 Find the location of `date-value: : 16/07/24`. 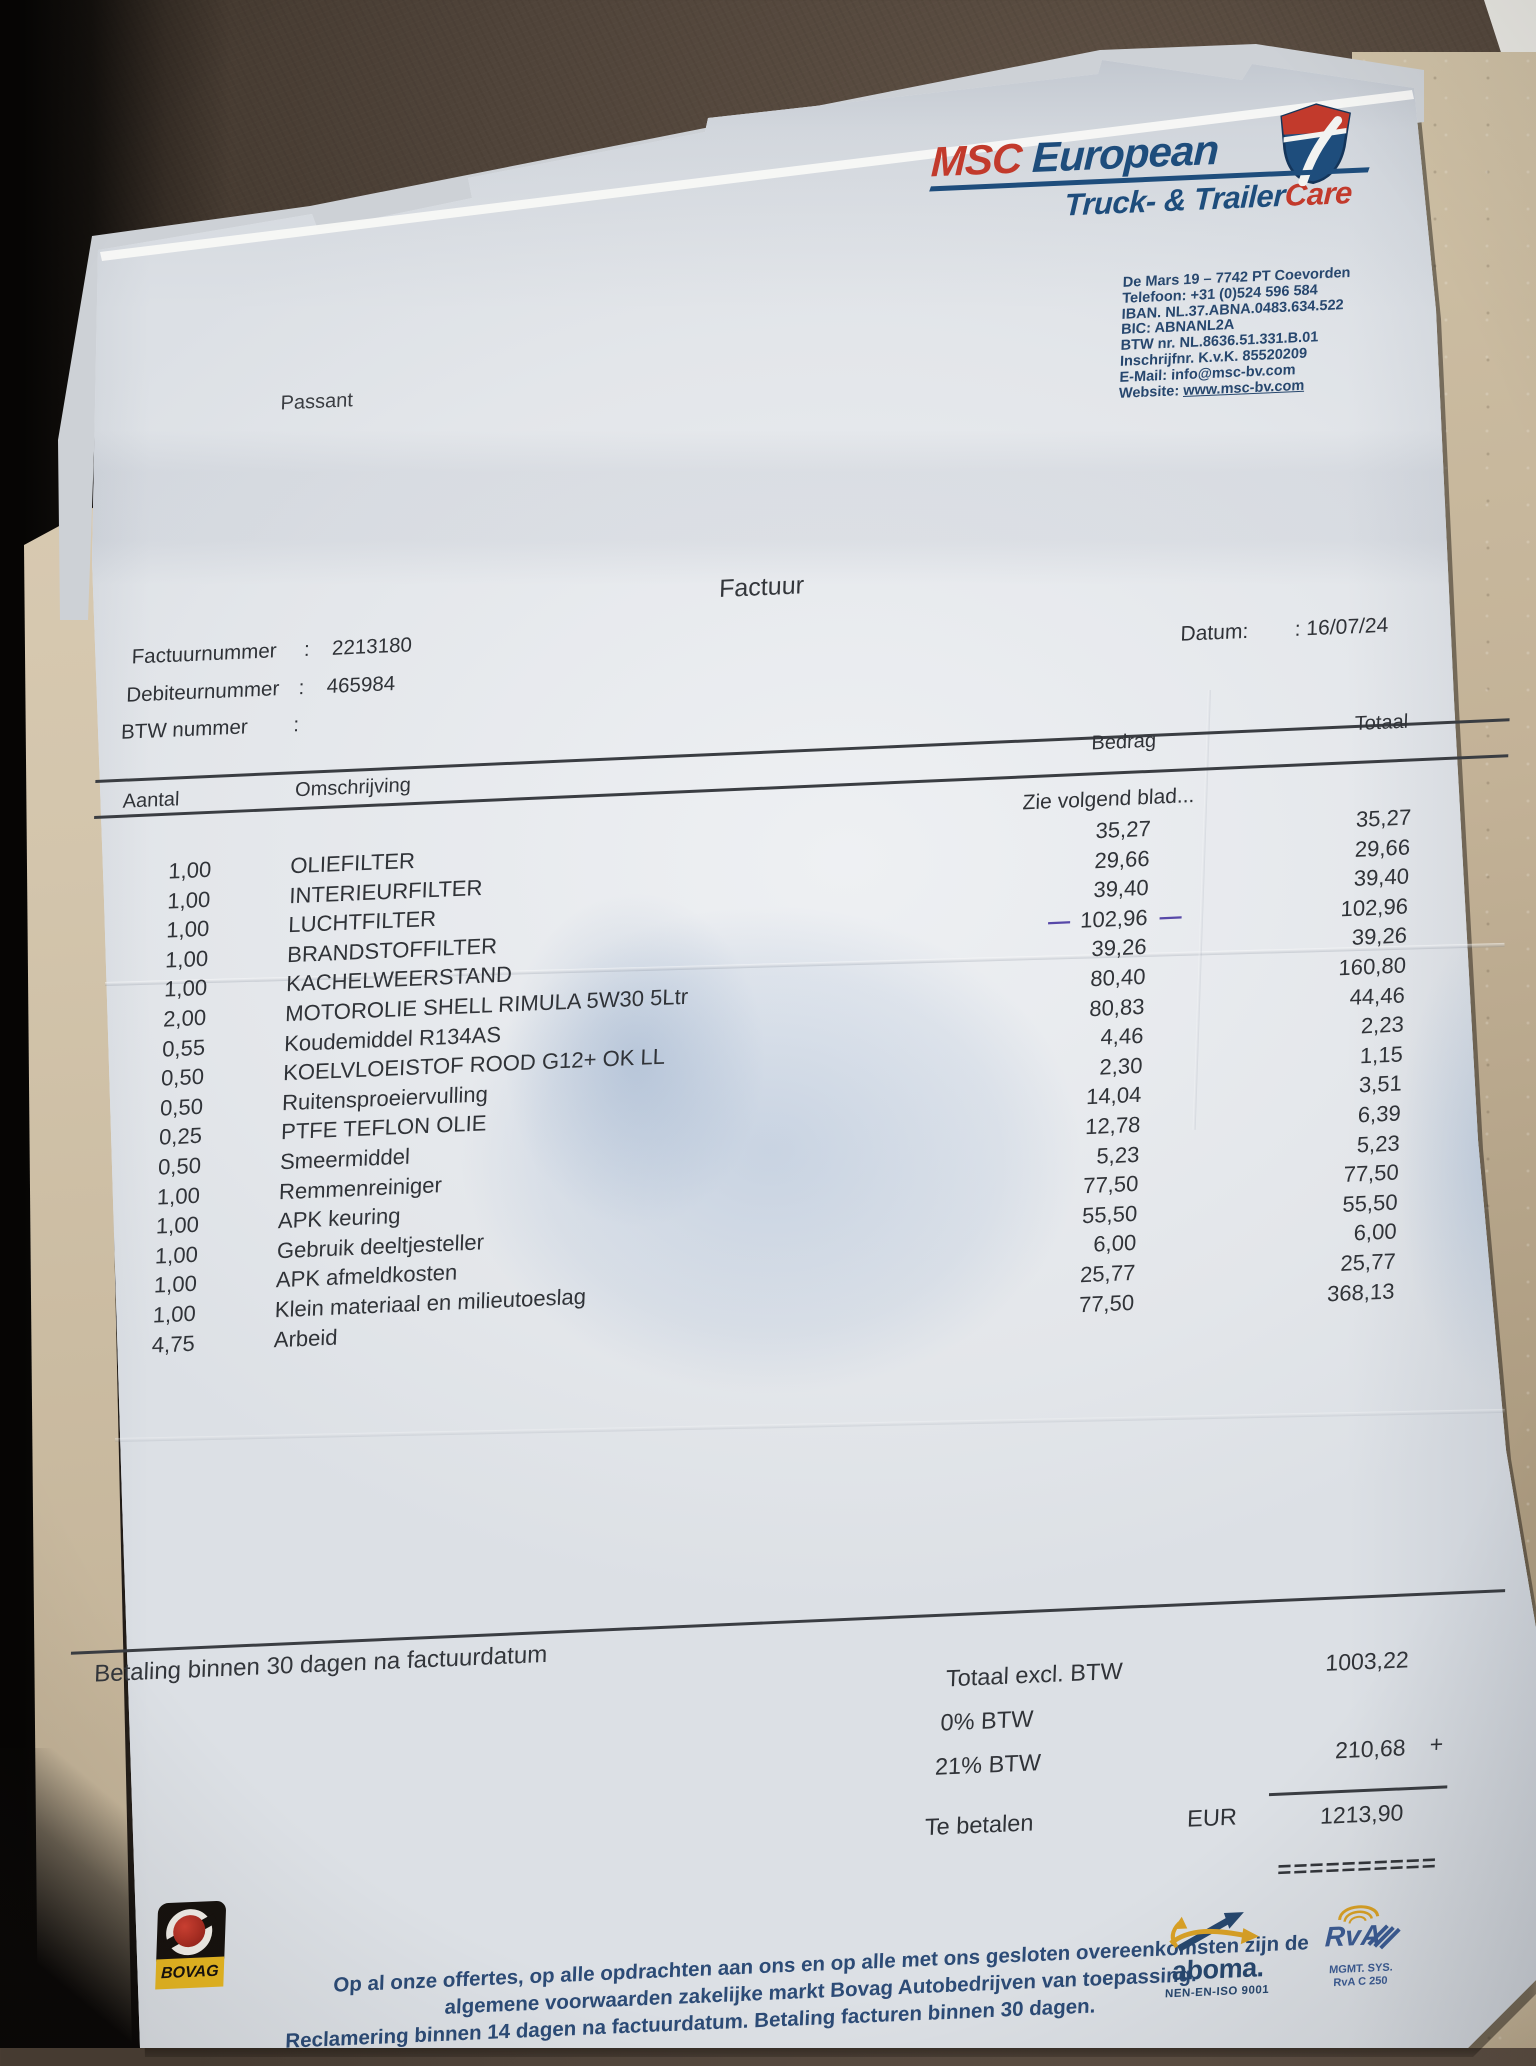

date-value: : 16/07/24 is located at coordinates (1341, 627).